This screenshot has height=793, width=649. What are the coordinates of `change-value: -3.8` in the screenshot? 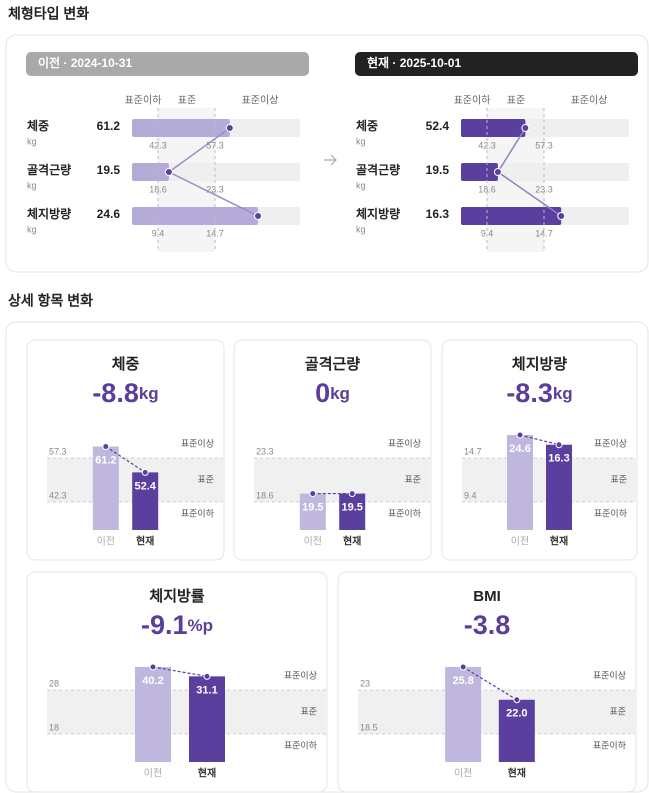 It's located at (487, 625).